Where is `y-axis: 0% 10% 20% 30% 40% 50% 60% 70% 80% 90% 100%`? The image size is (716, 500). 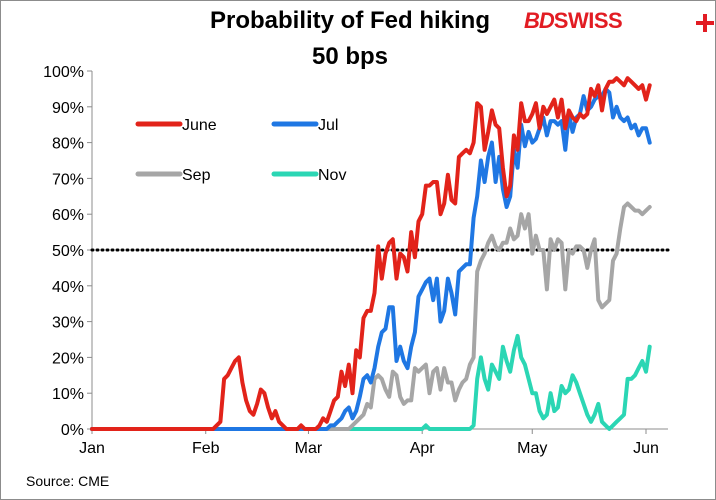 y-axis: 0% 10% 20% 30% 40% 50% 60% 70% 80% 90% 100% is located at coordinates (68, 251).